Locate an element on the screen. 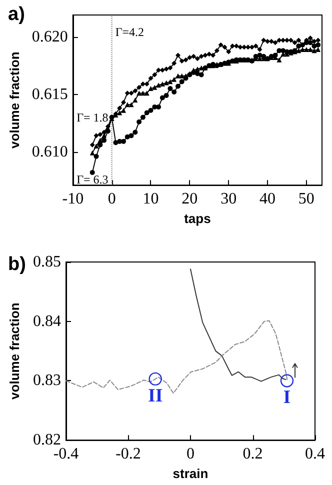  chart-title: a) is located at coordinates (16, 14).